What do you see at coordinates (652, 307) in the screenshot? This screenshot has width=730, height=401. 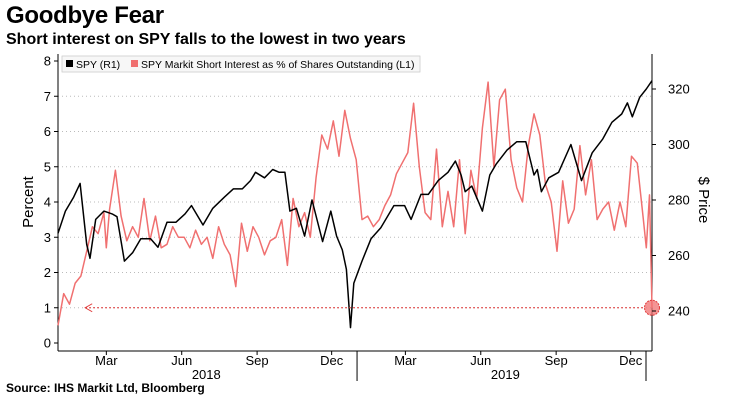 I see `annotation-circle` at bounding box center [652, 307].